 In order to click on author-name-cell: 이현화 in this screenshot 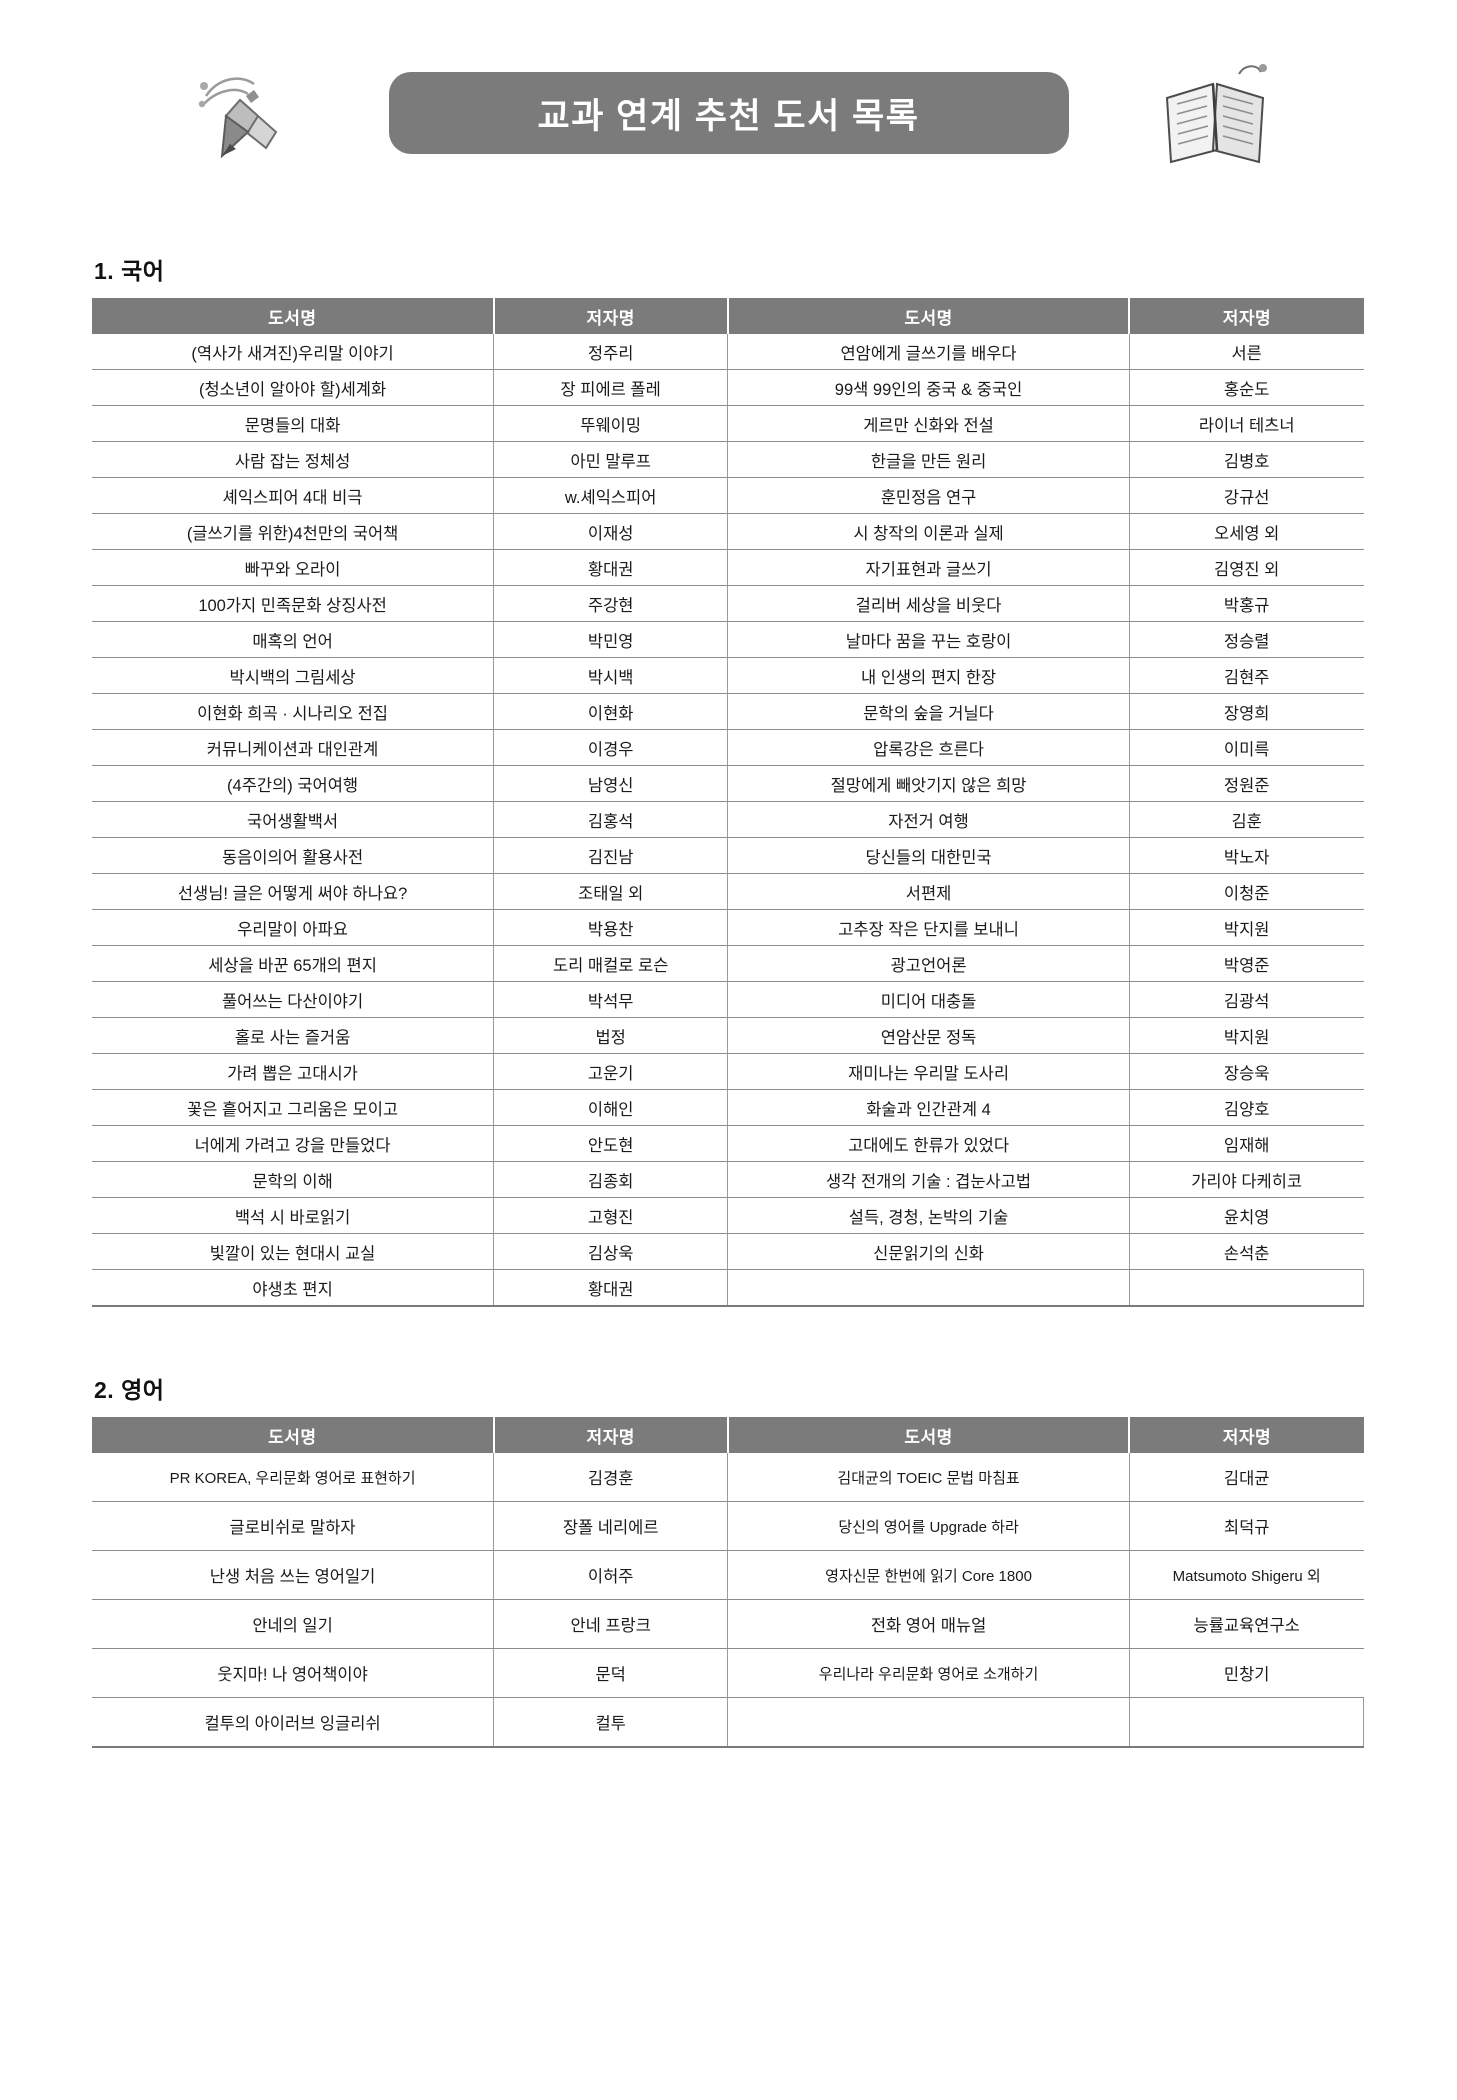, I will do `click(611, 711)`.